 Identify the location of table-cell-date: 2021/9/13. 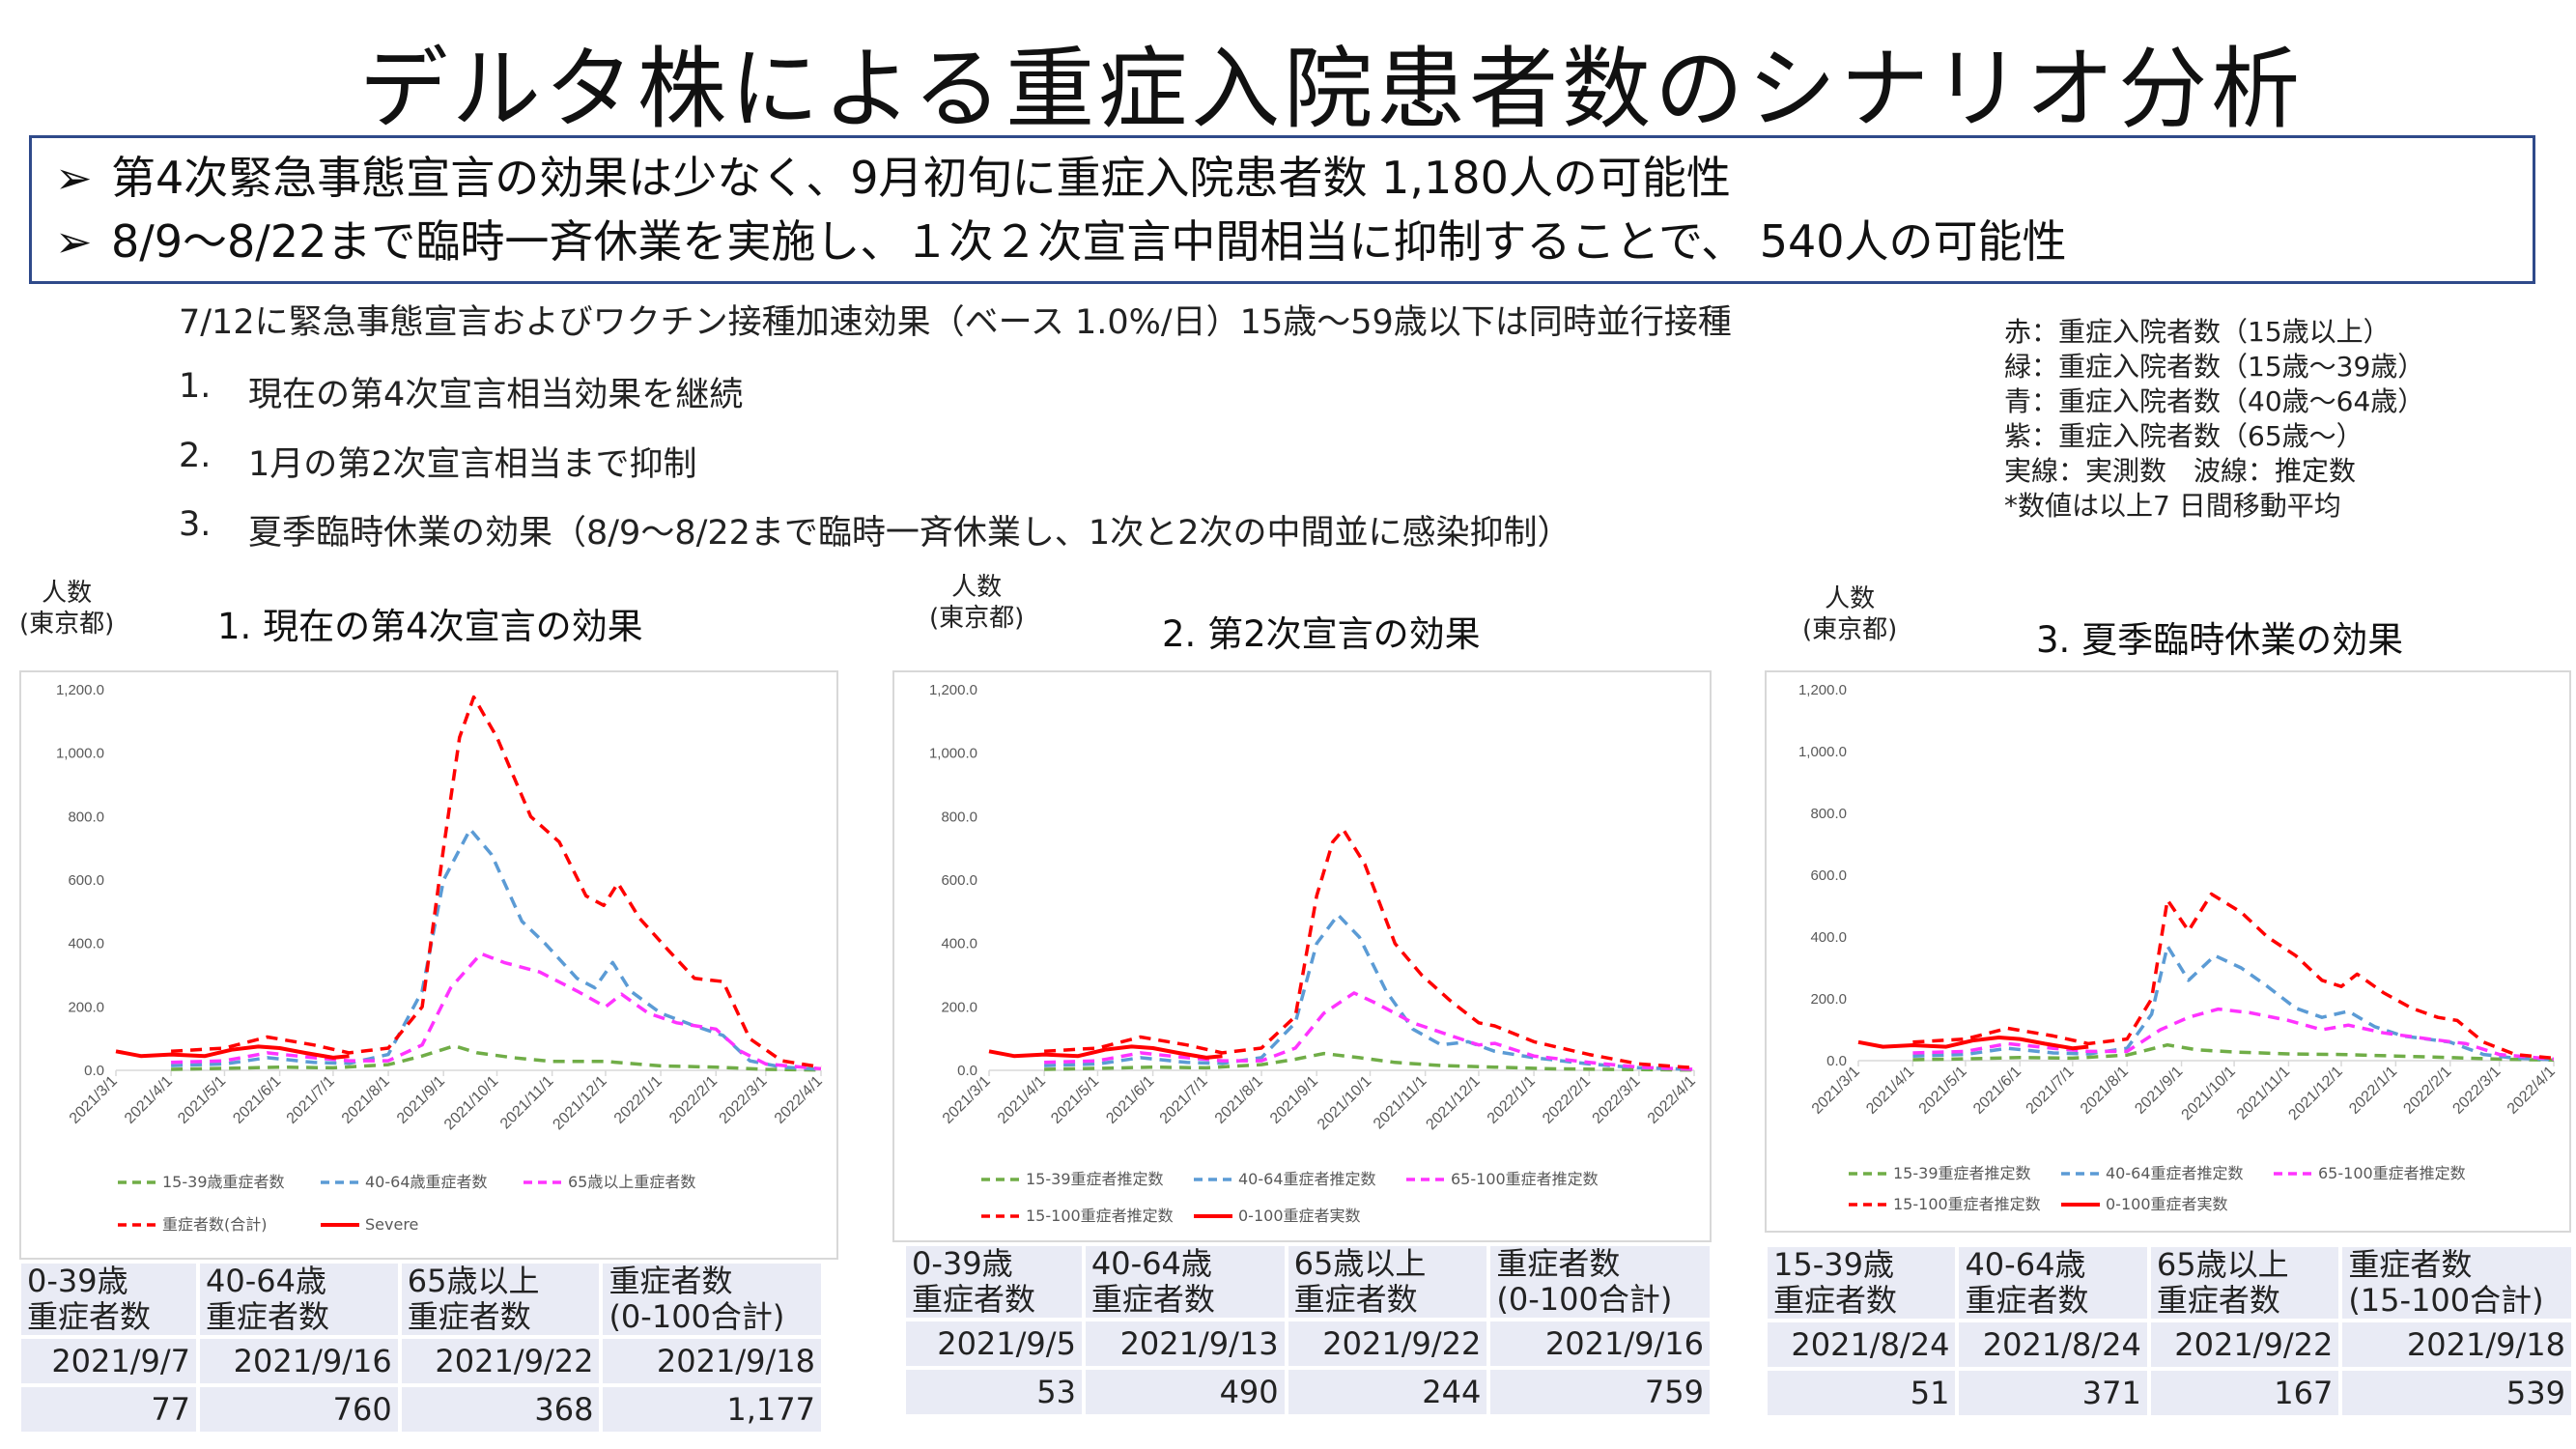
(1185, 1343).